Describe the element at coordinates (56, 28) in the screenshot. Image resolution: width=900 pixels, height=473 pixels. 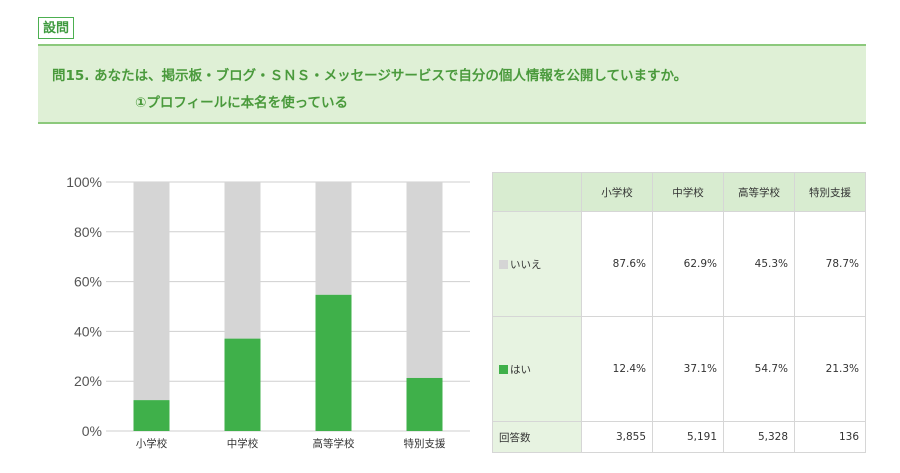
I see `section-tag: 設問` at that location.